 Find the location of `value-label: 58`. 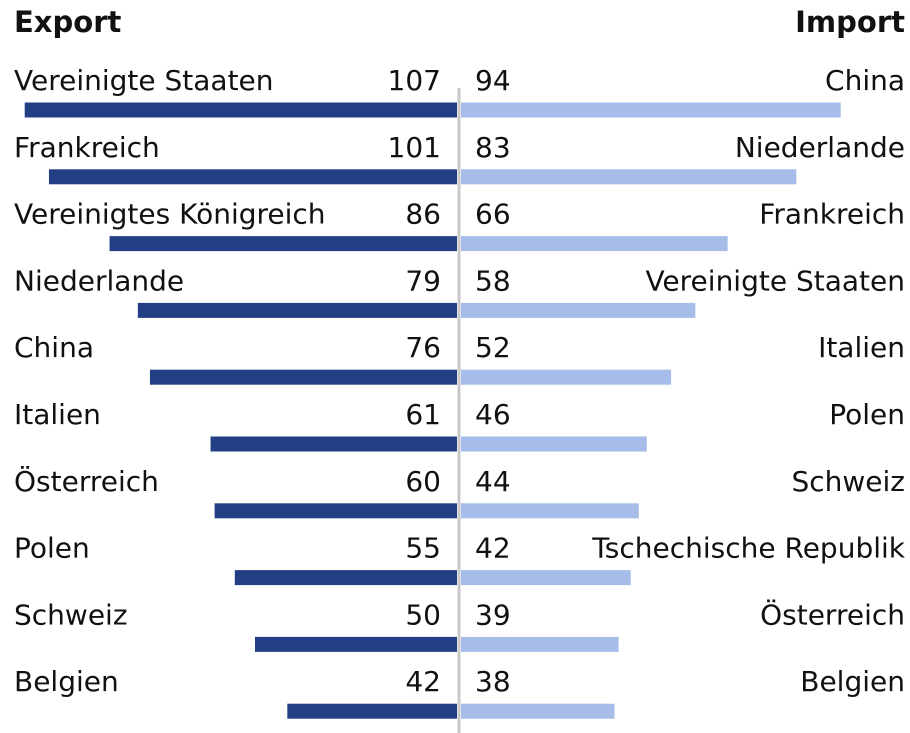

value-label: 58 is located at coordinates (493, 280).